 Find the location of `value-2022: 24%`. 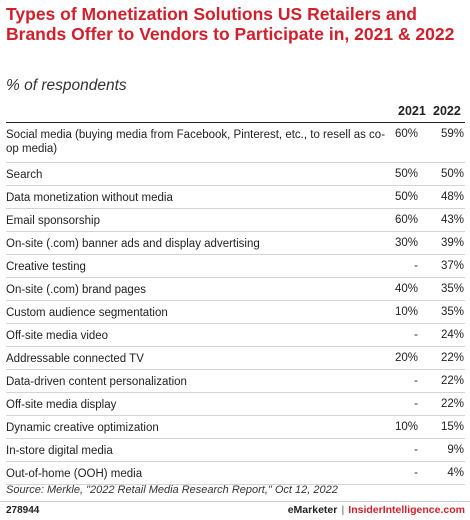

value-2022: 24% is located at coordinates (452, 335).